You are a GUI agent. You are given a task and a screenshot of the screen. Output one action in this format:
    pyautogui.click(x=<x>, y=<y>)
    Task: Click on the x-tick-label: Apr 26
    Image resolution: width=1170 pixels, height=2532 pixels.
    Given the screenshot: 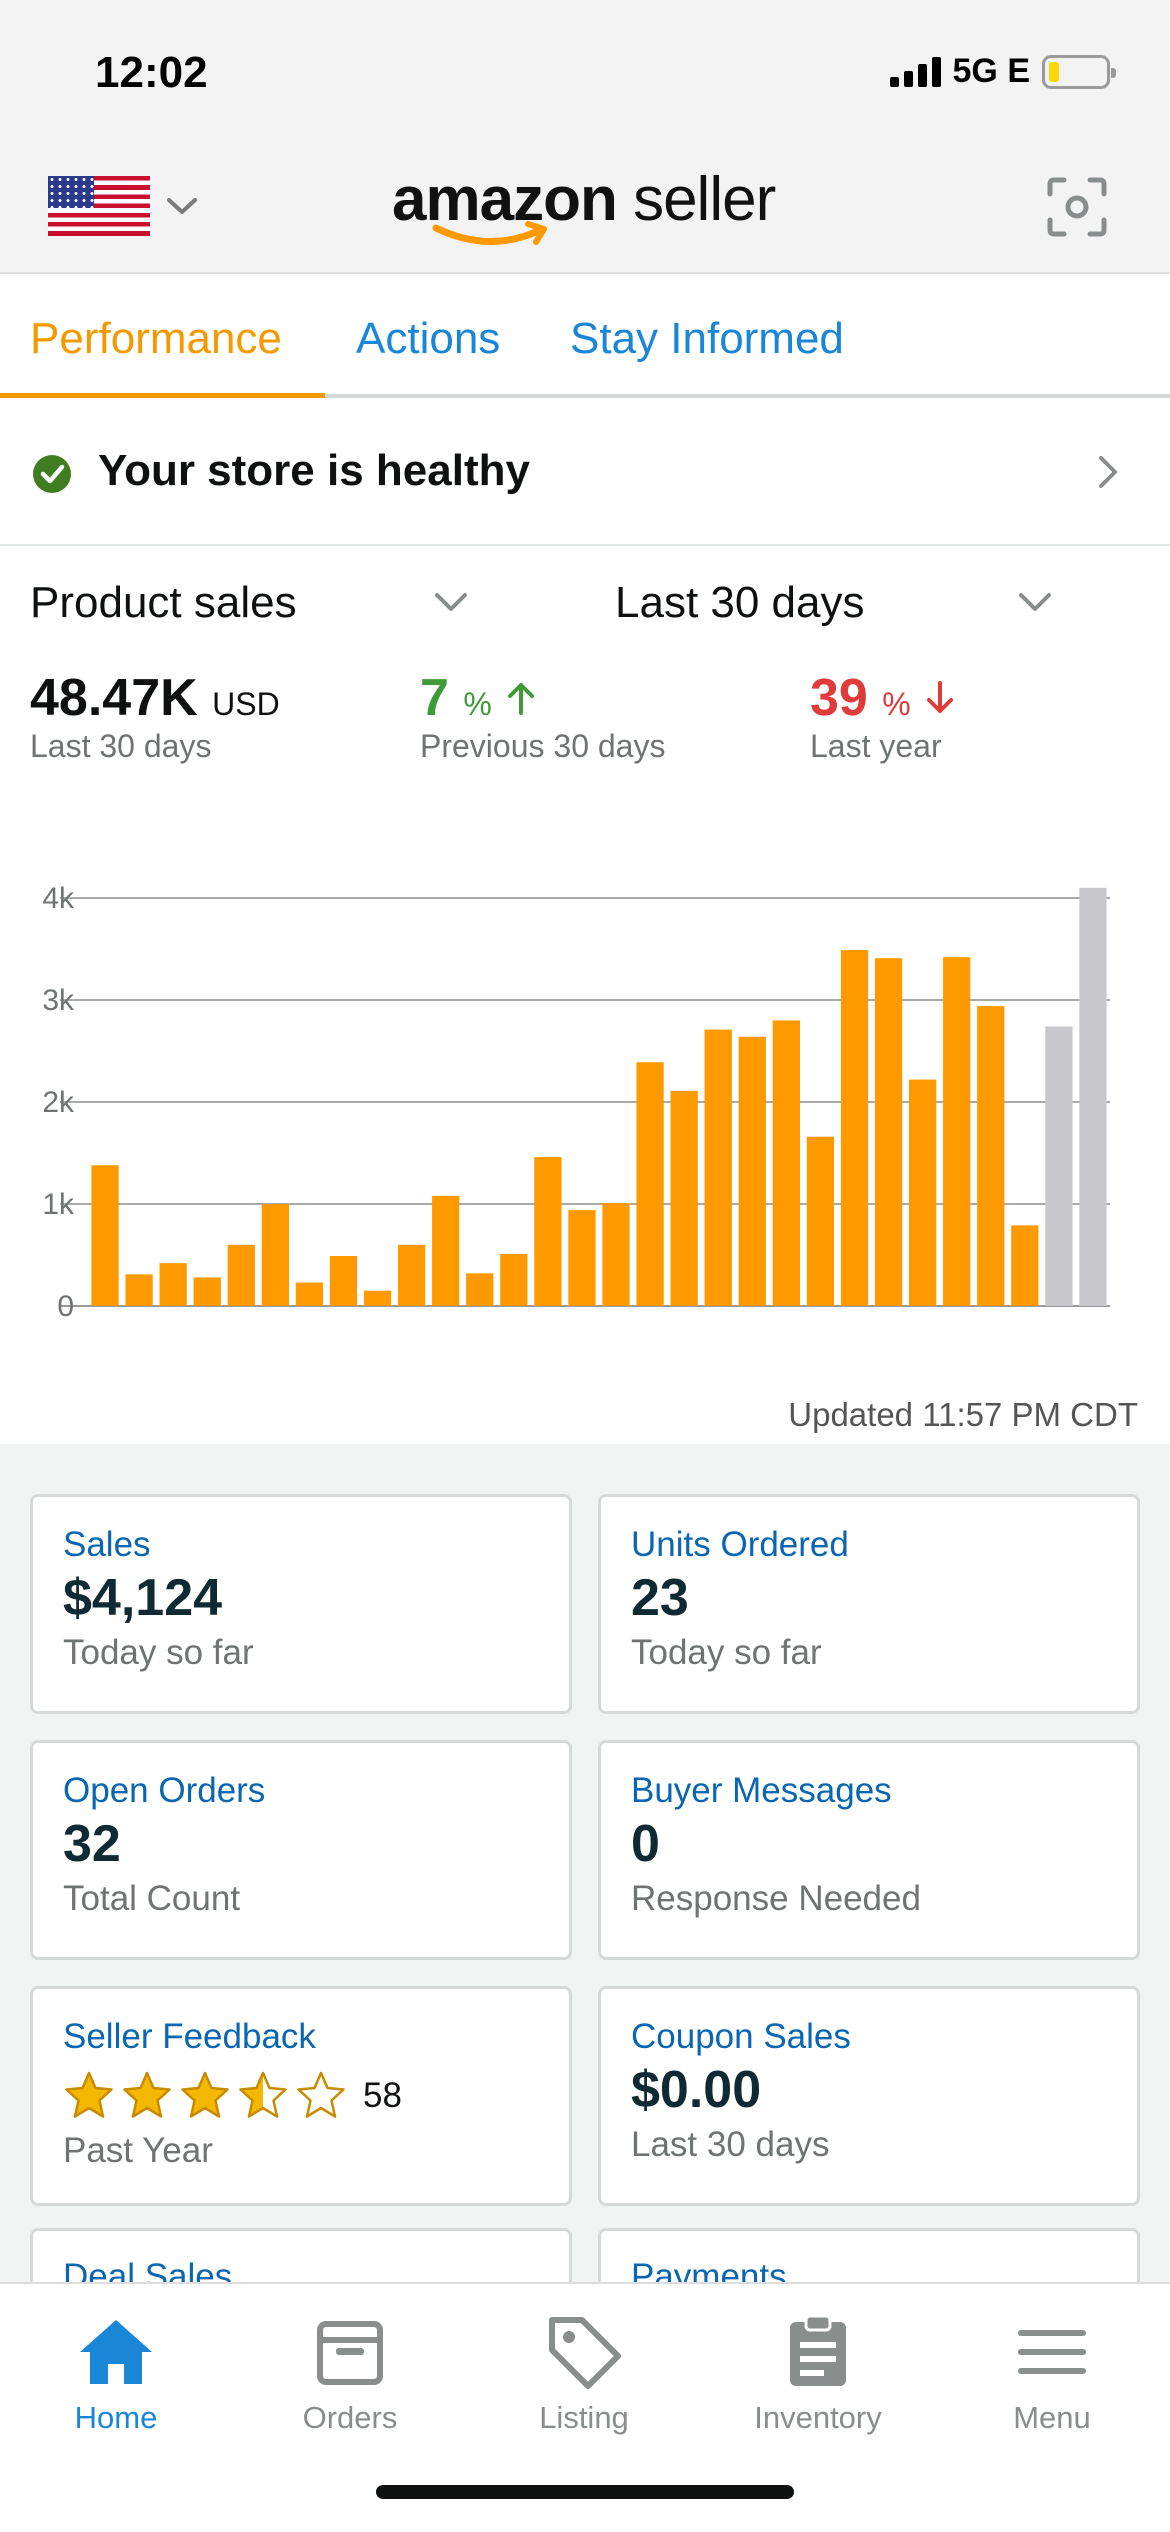 What is the action you would take?
    pyautogui.click(x=630, y=1318)
    